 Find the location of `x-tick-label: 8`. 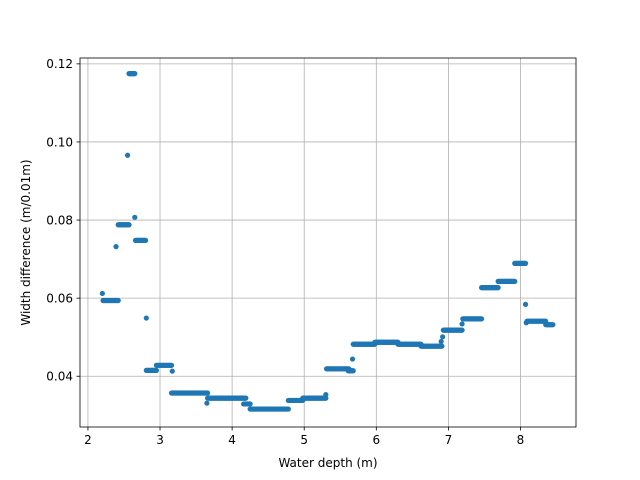

x-tick-label: 8 is located at coordinates (521, 440).